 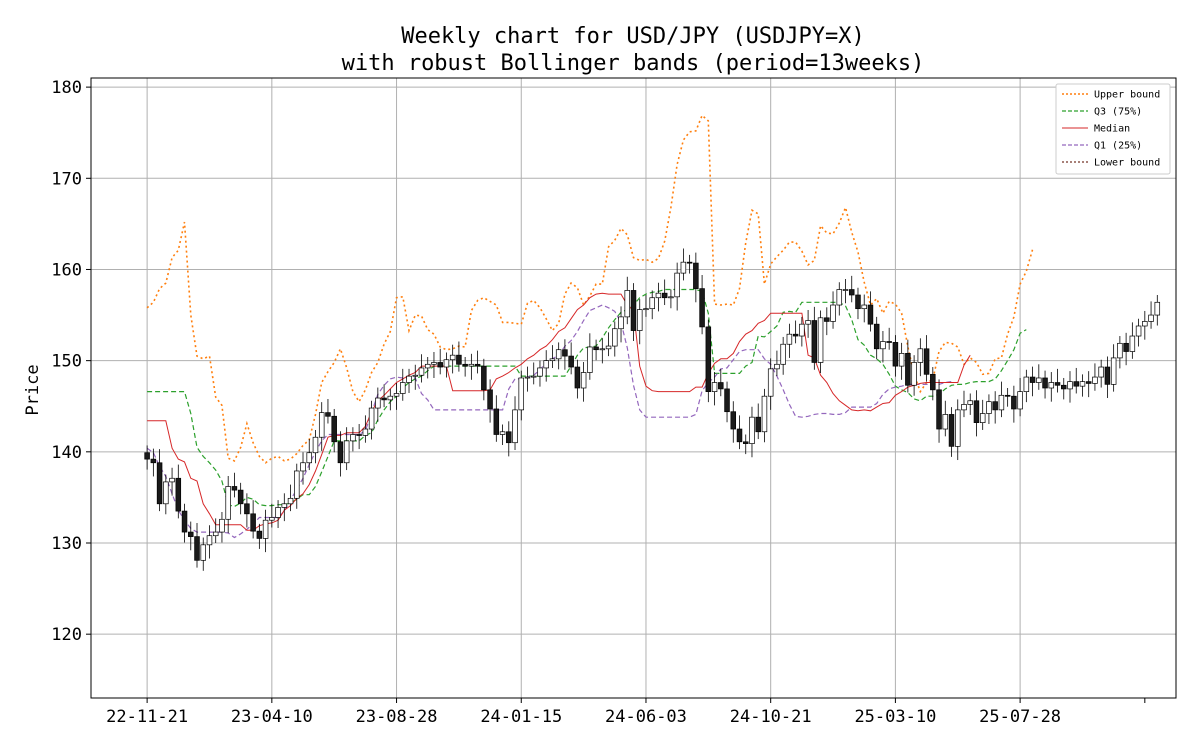 What do you see at coordinates (397, 717) in the screenshot?
I see `x-tick-label: 23-08-28` at bounding box center [397, 717].